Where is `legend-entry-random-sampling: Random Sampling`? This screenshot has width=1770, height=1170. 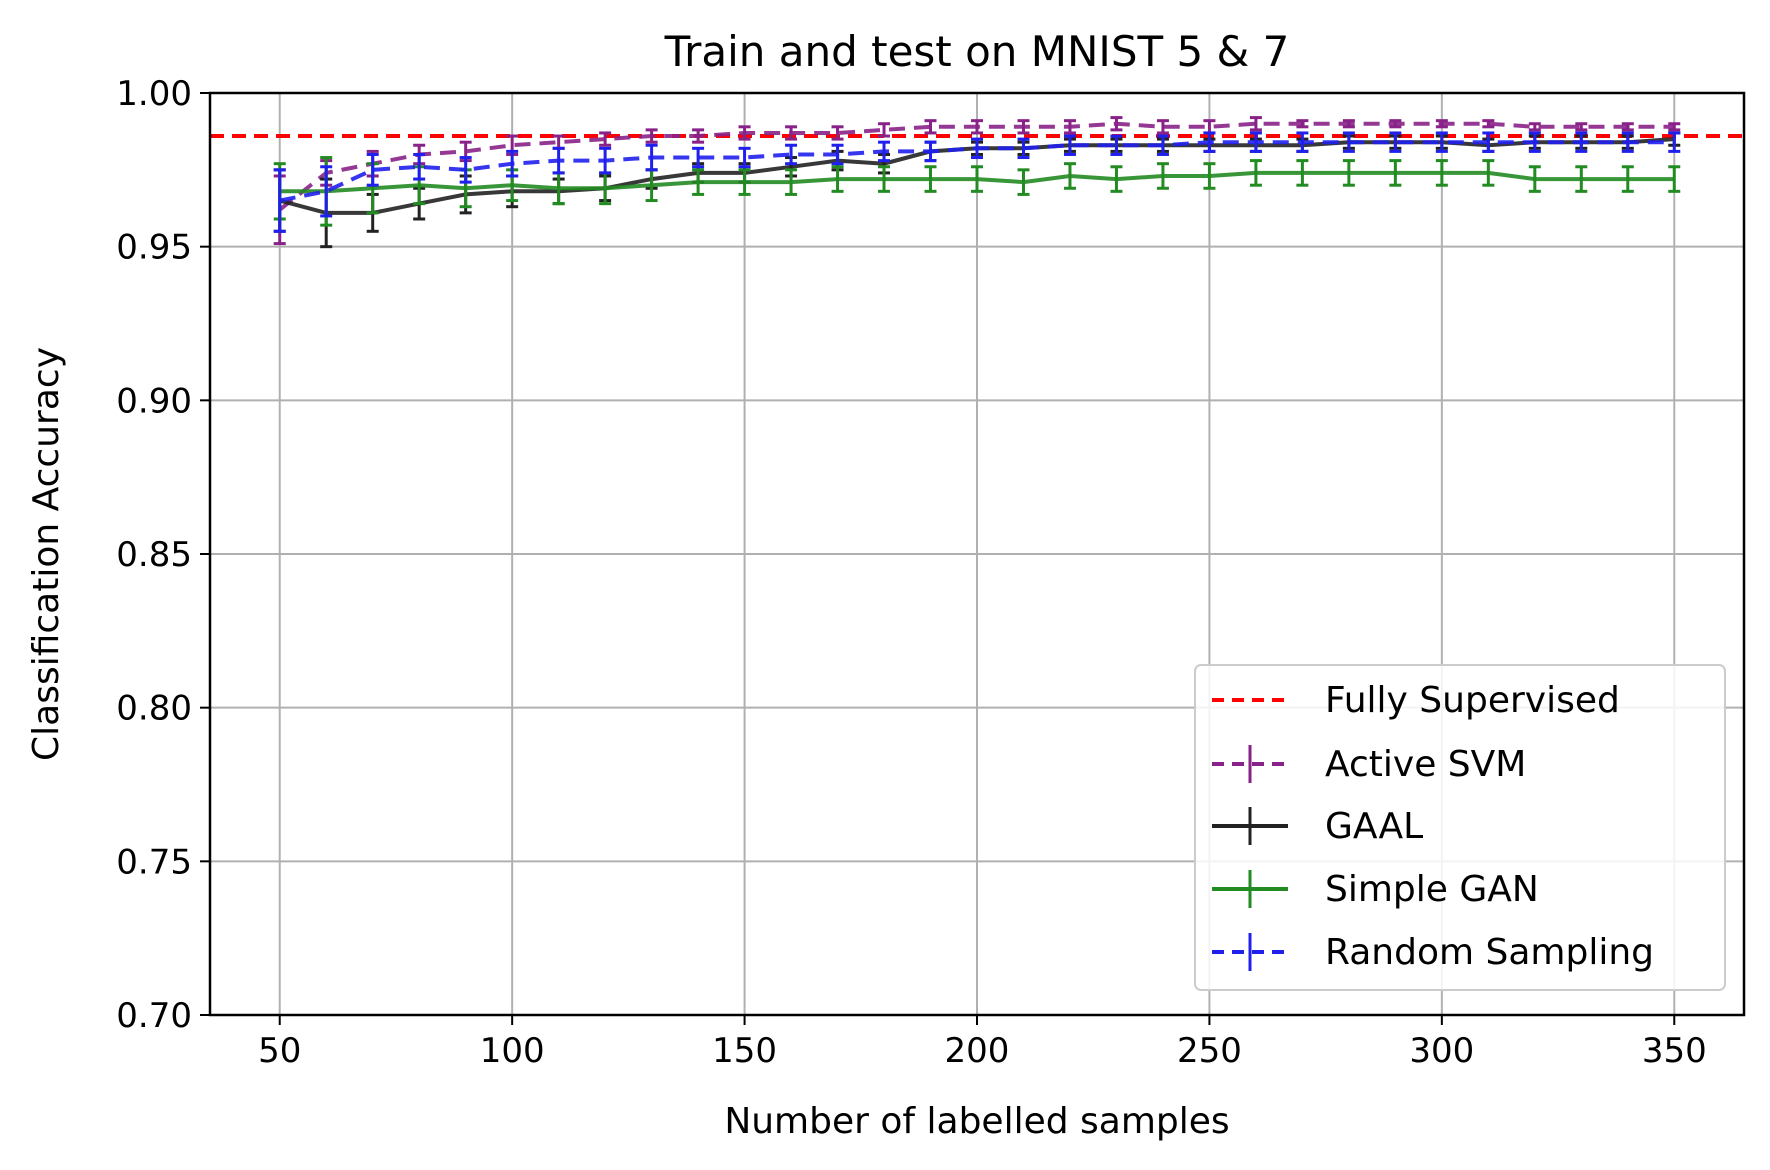
legend-entry-random-sampling: Random Sampling is located at coordinates (1433, 952).